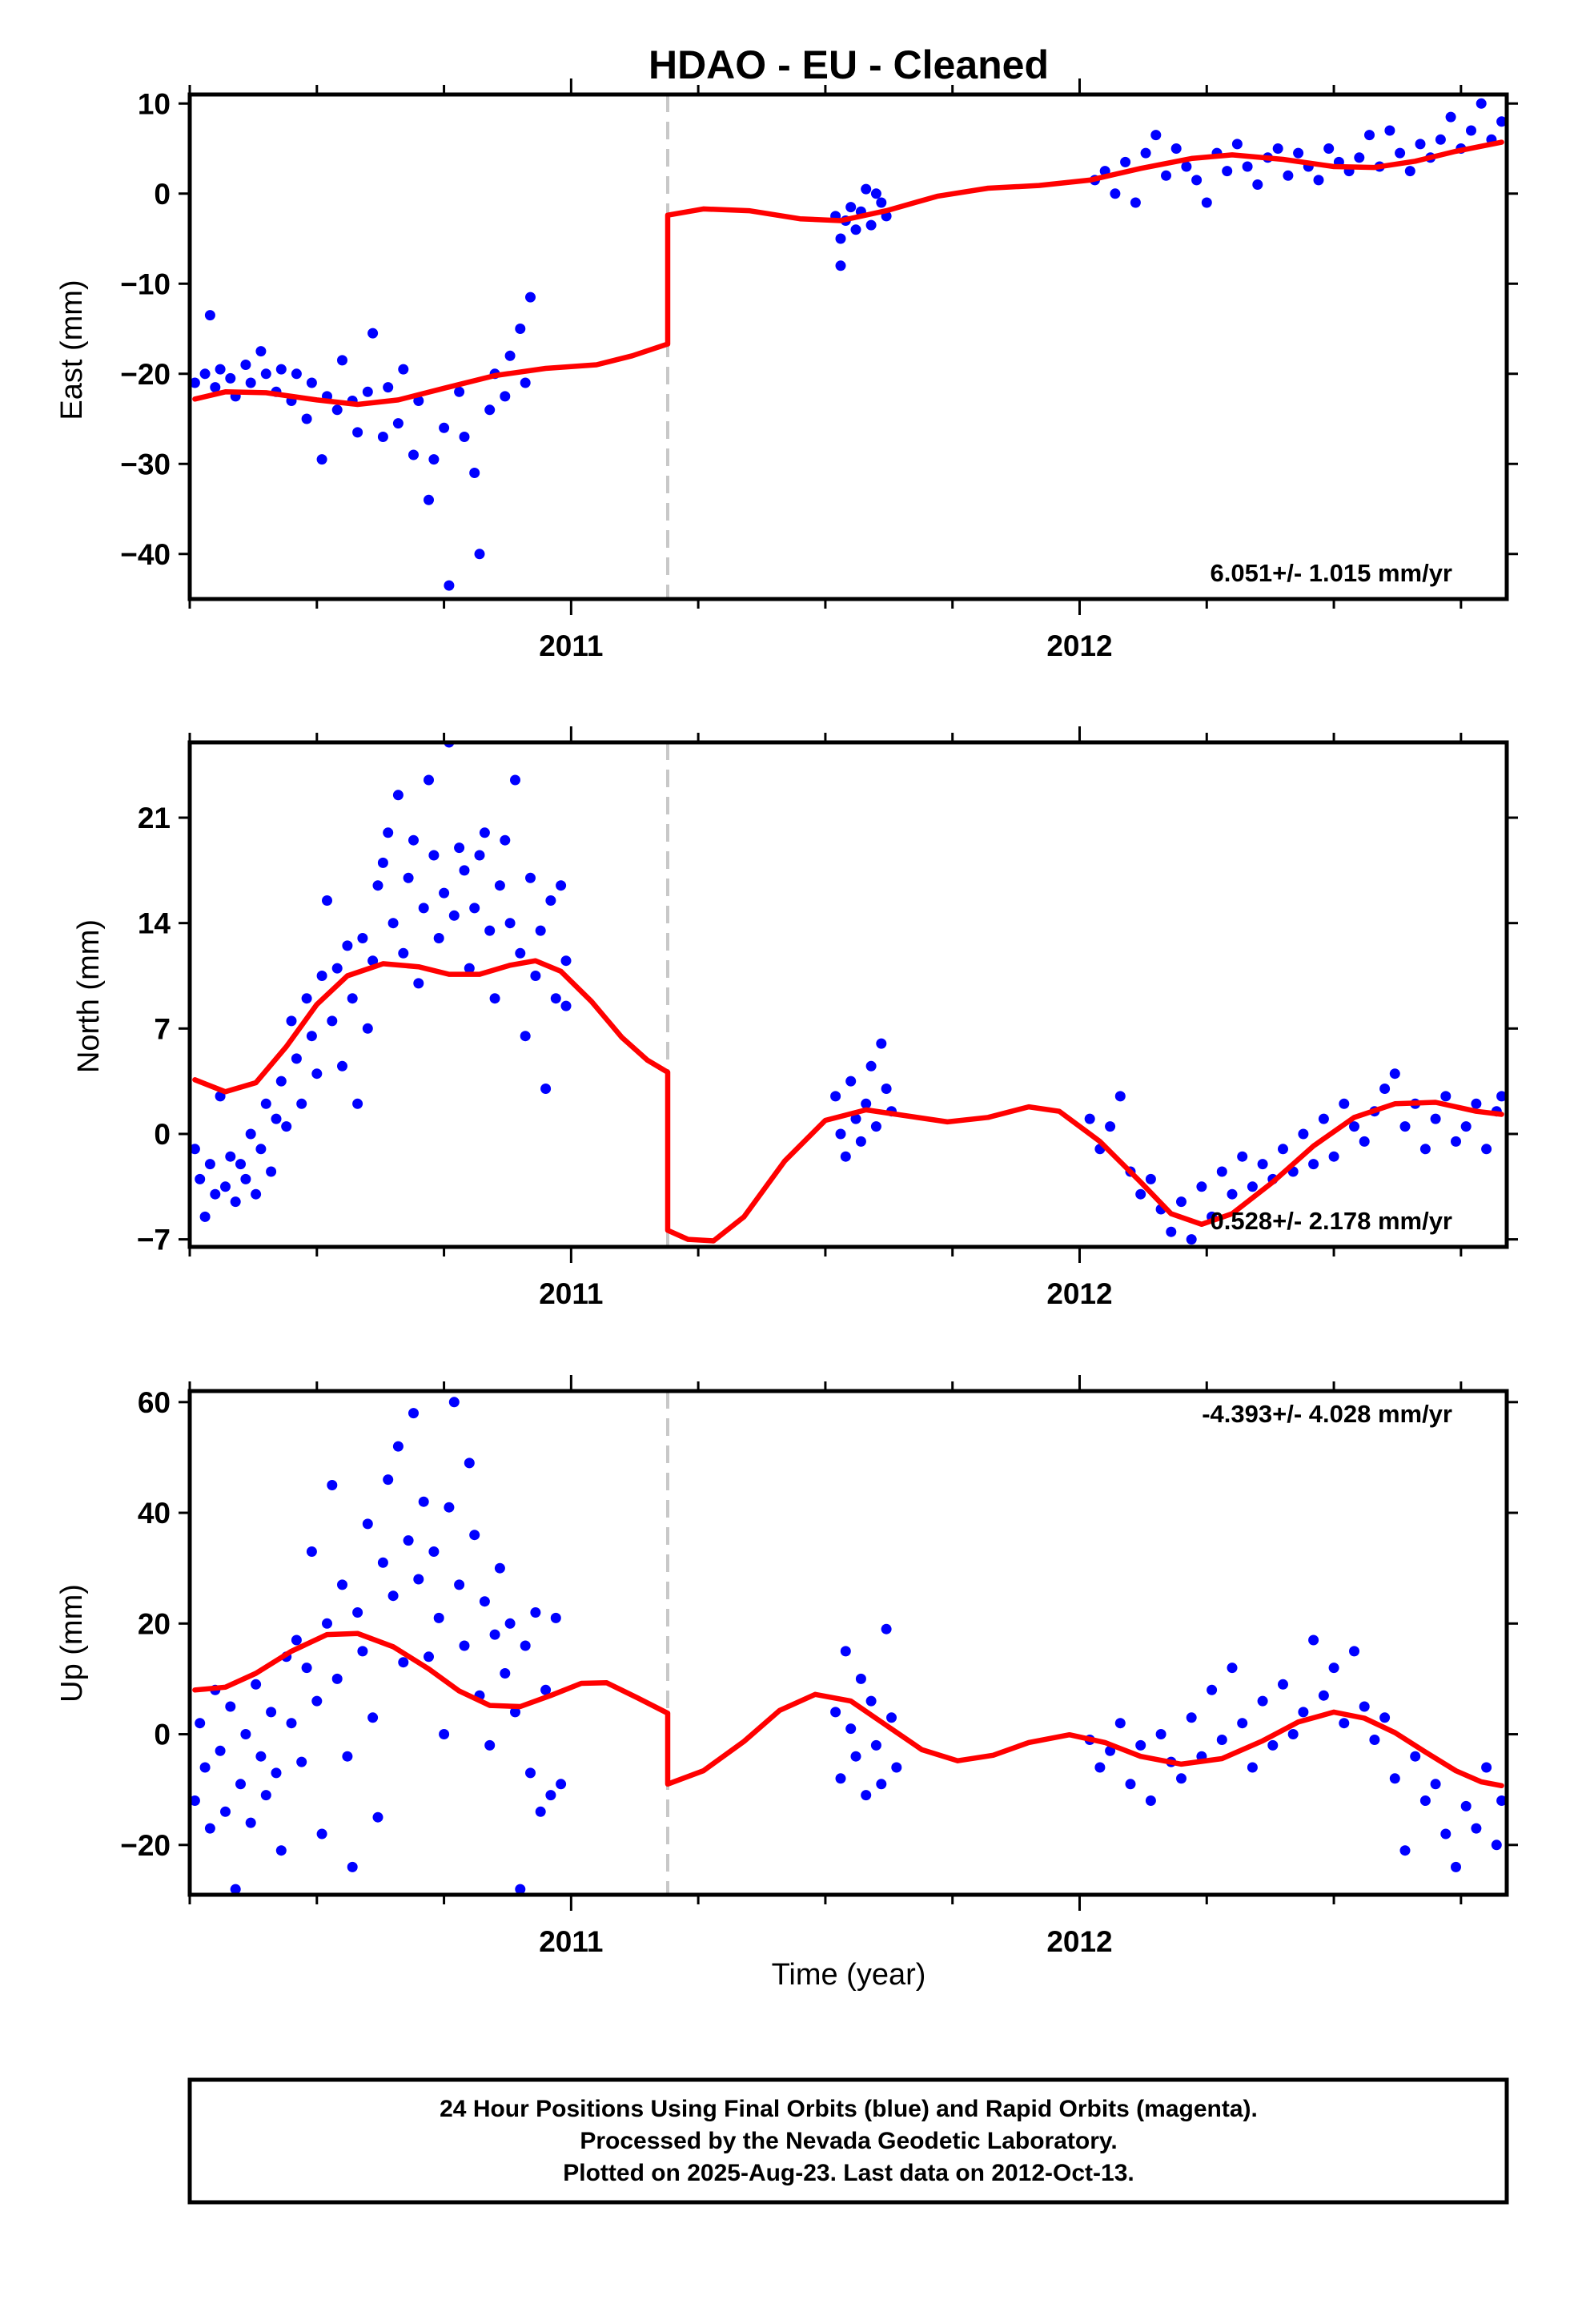 The width and height of the screenshot is (1582, 2324). Describe the element at coordinates (154, 818) in the screenshot. I see `north-ytick-label: 21` at that location.